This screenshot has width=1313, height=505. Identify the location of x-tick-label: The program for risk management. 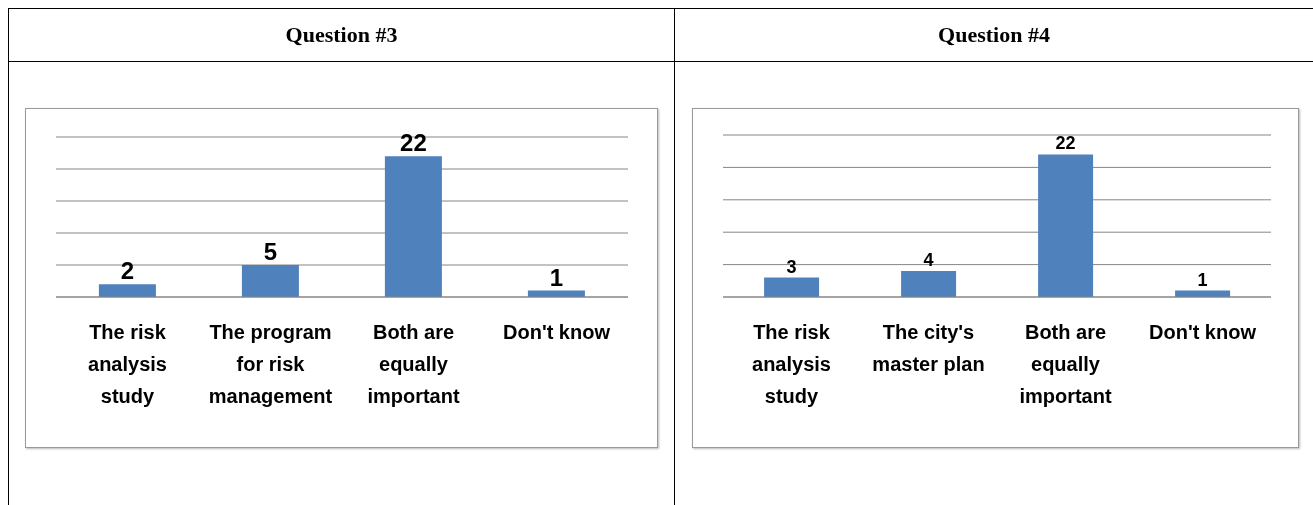
(270, 364).